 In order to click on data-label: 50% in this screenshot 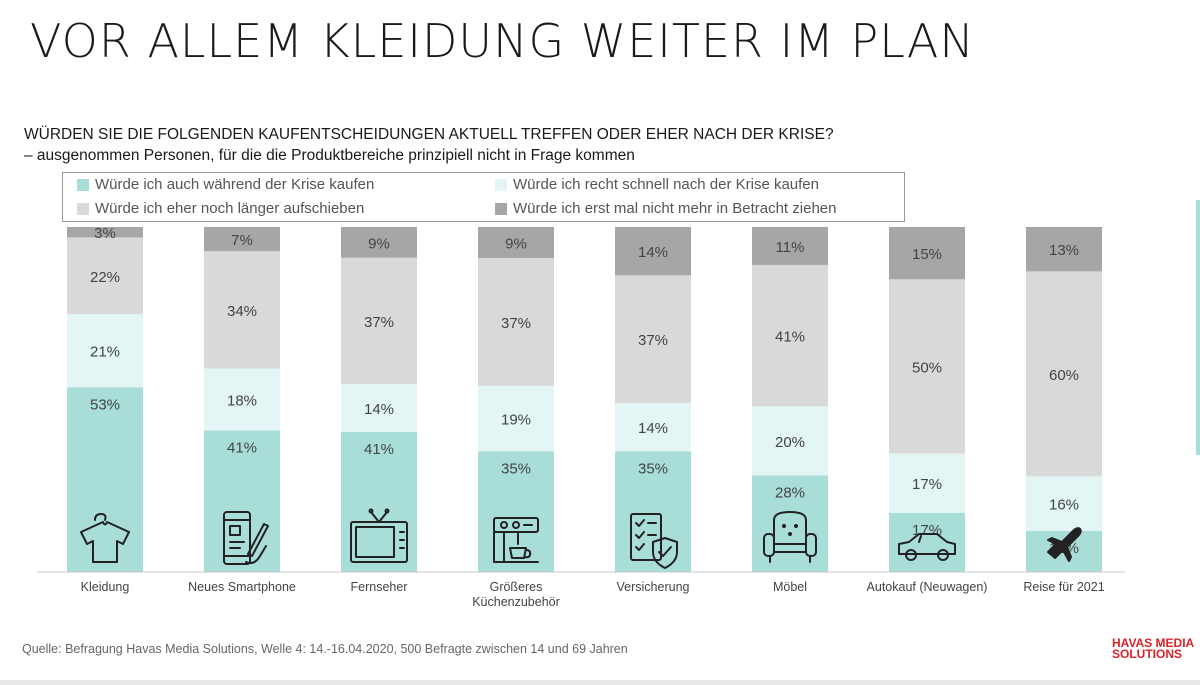, I will do `click(927, 367)`.